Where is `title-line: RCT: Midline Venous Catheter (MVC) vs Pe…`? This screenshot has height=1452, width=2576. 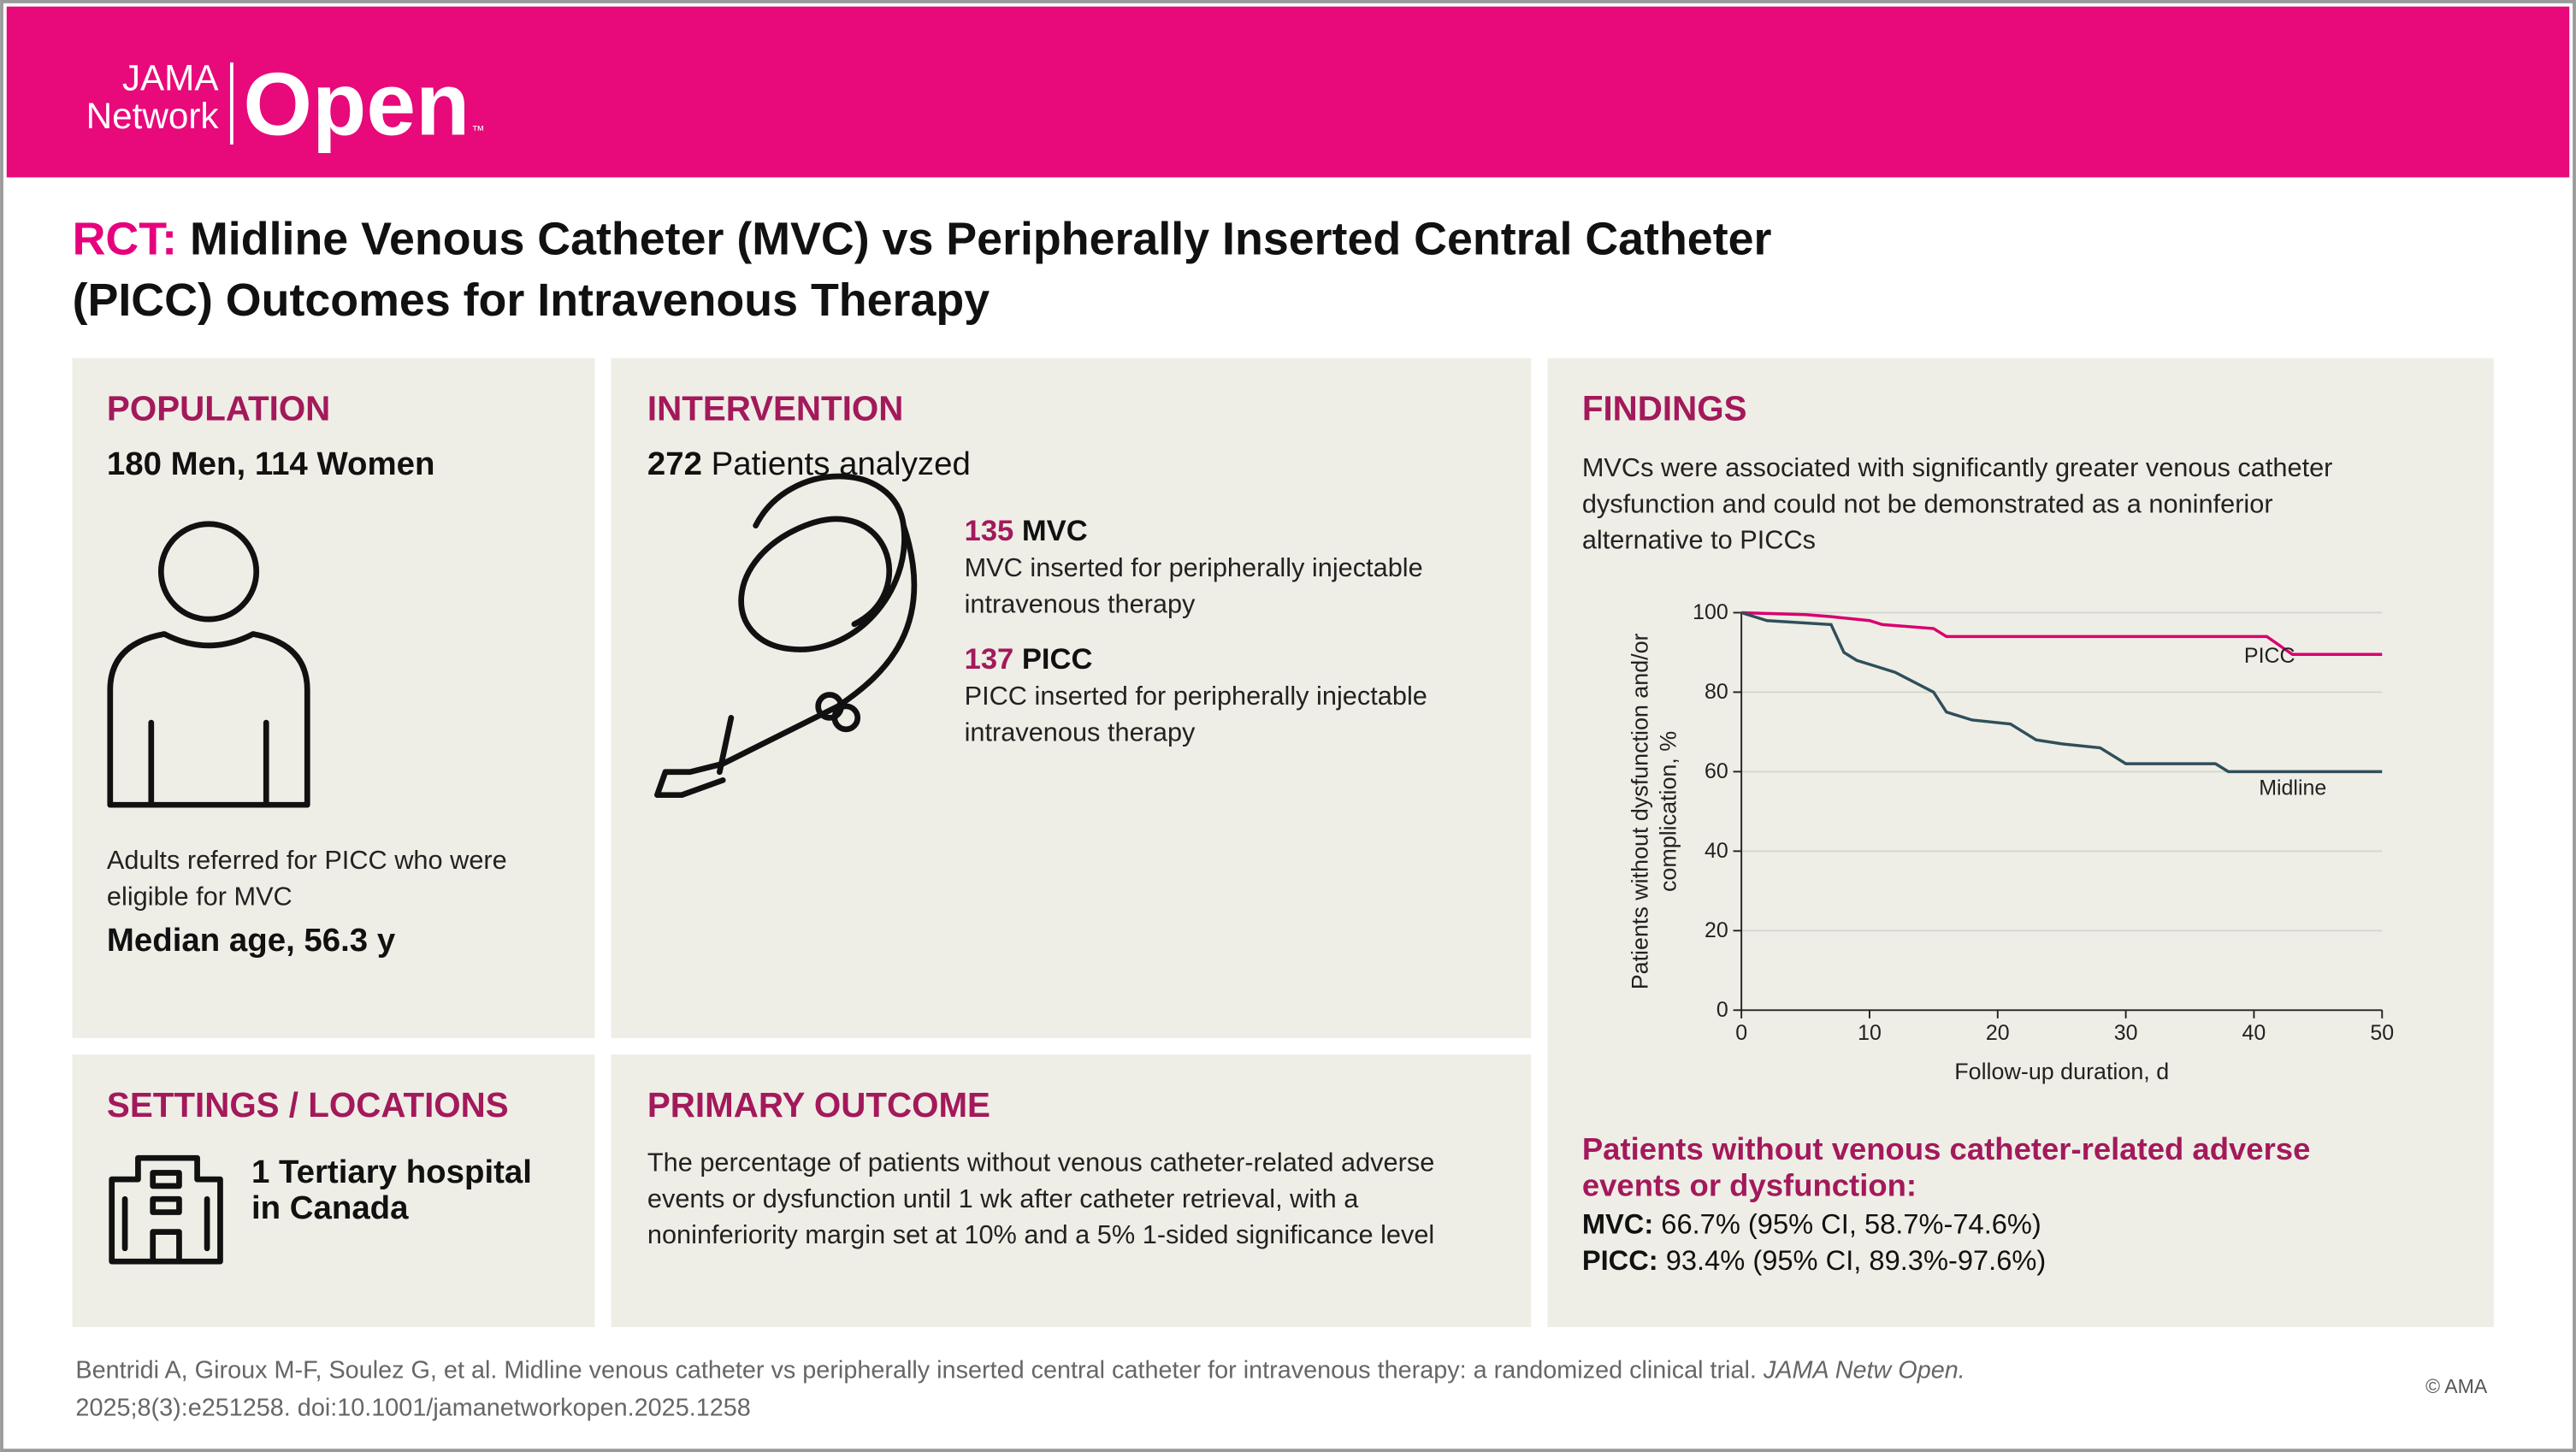
title-line: RCT: Midline Venous Catheter (MVC) vs Pe… is located at coordinates (922, 239).